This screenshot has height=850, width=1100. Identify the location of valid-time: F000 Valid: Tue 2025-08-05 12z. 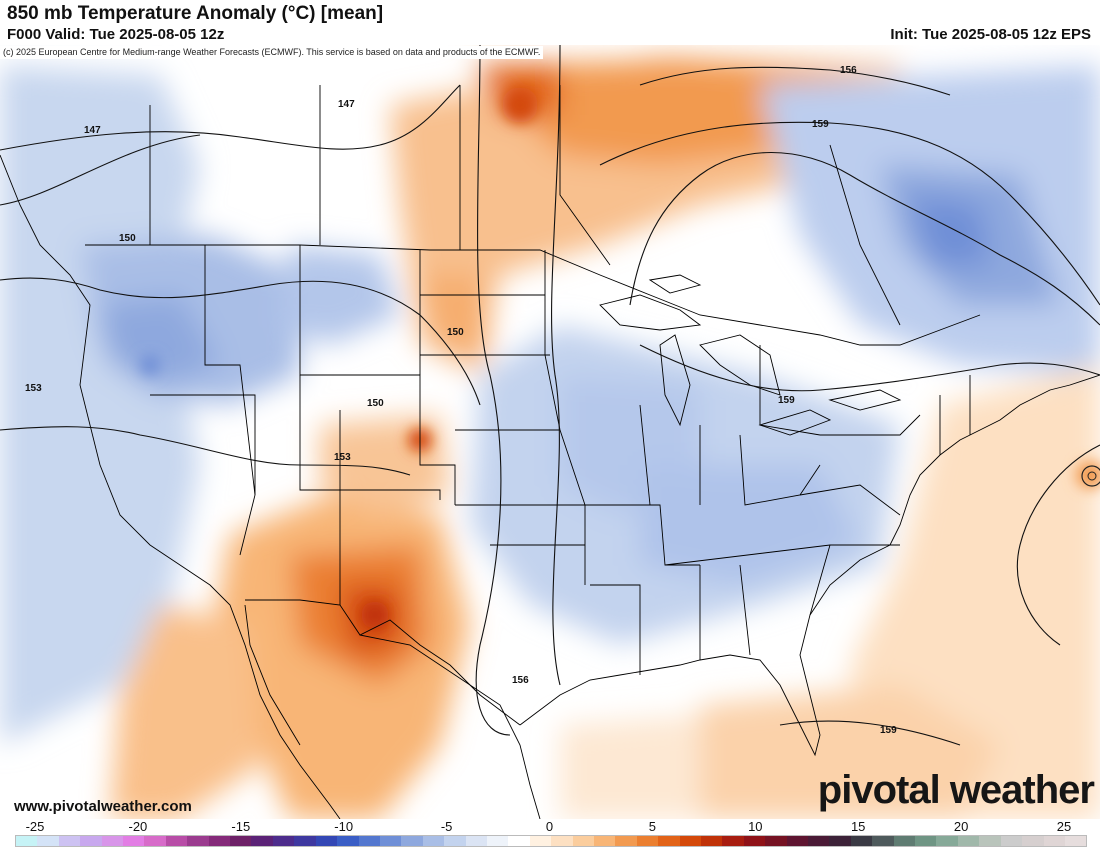
(116, 34).